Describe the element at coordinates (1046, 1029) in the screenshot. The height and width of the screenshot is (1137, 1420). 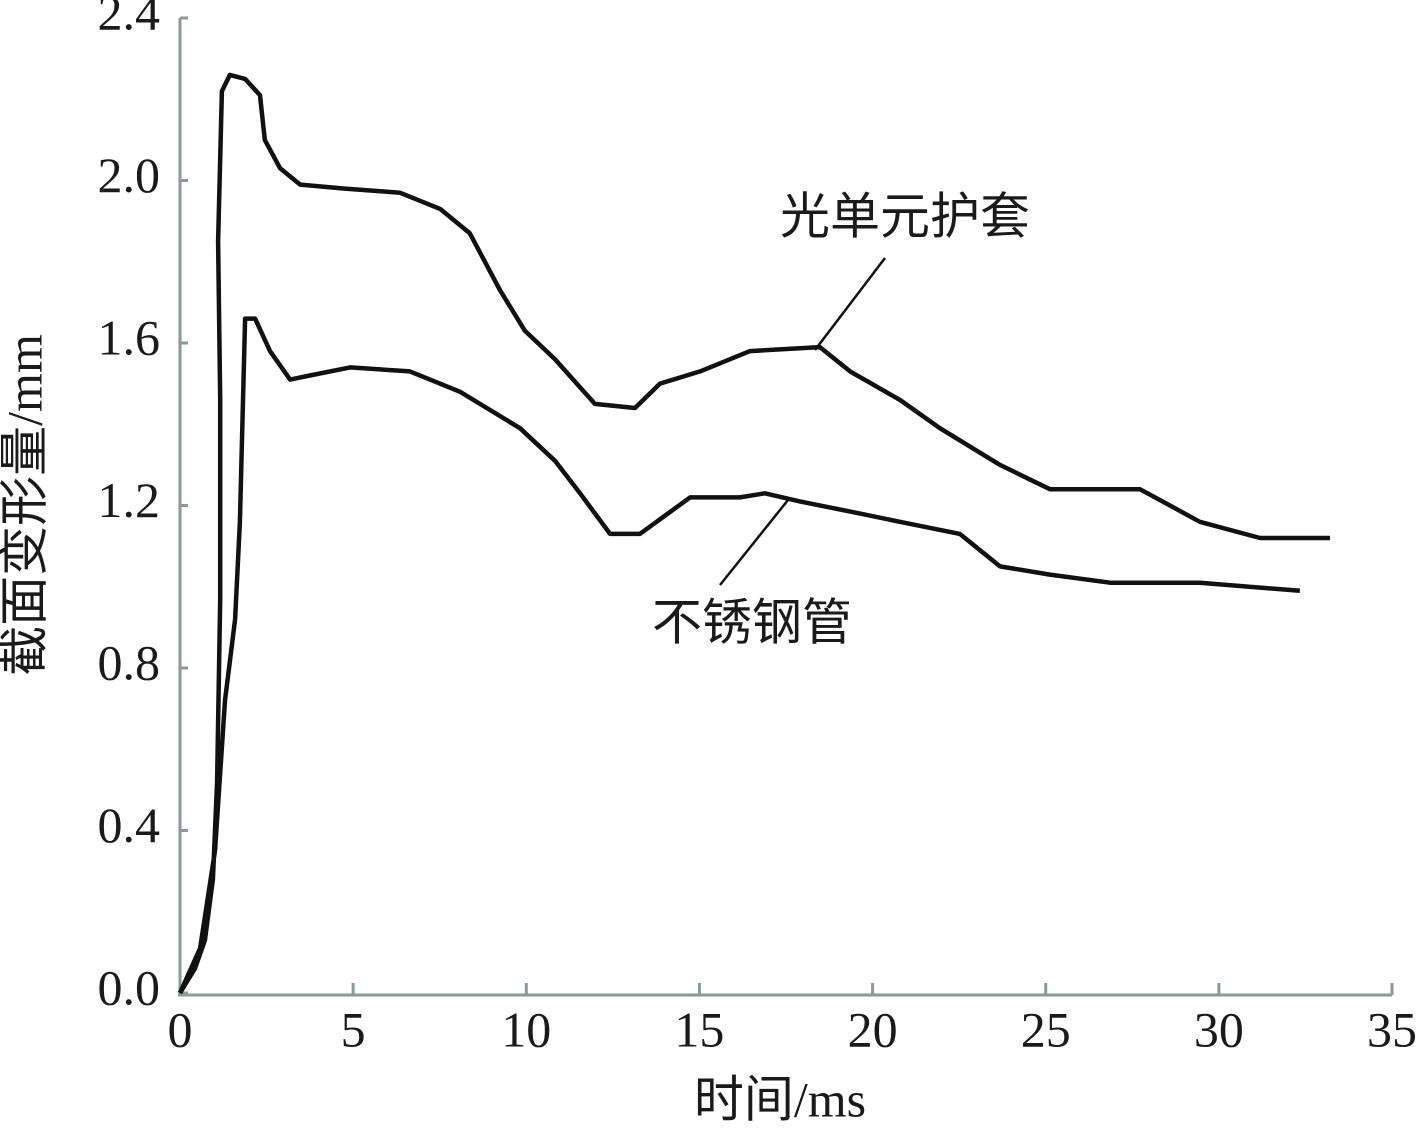
I see `x-tick-label: 25` at that location.